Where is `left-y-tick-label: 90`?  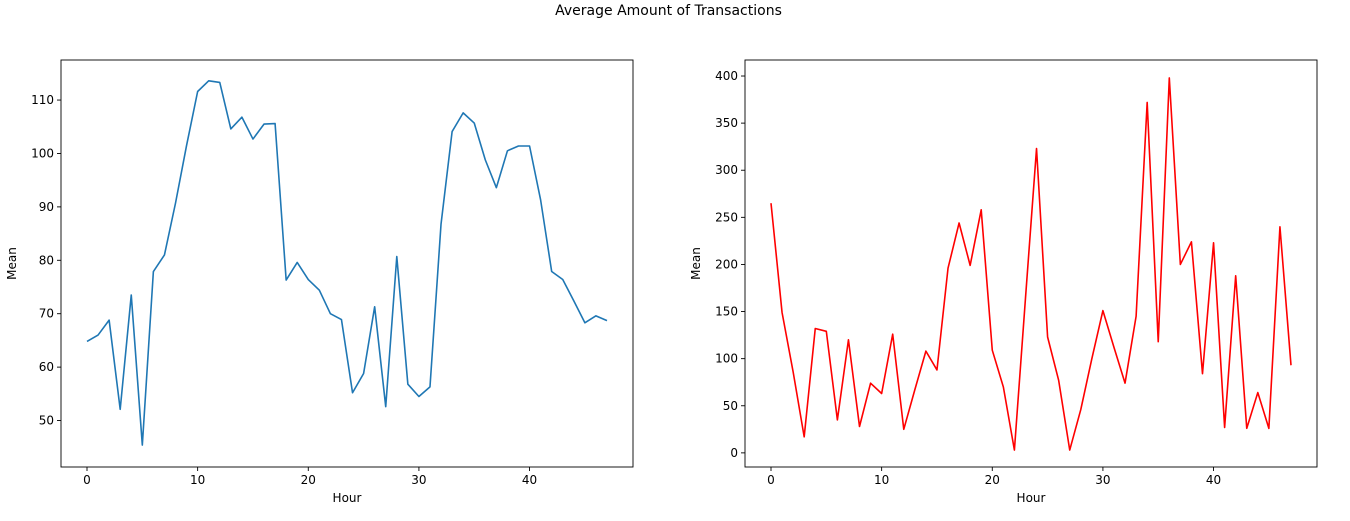 left-y-tick-label: 90 is located at coordinates (46, 207).